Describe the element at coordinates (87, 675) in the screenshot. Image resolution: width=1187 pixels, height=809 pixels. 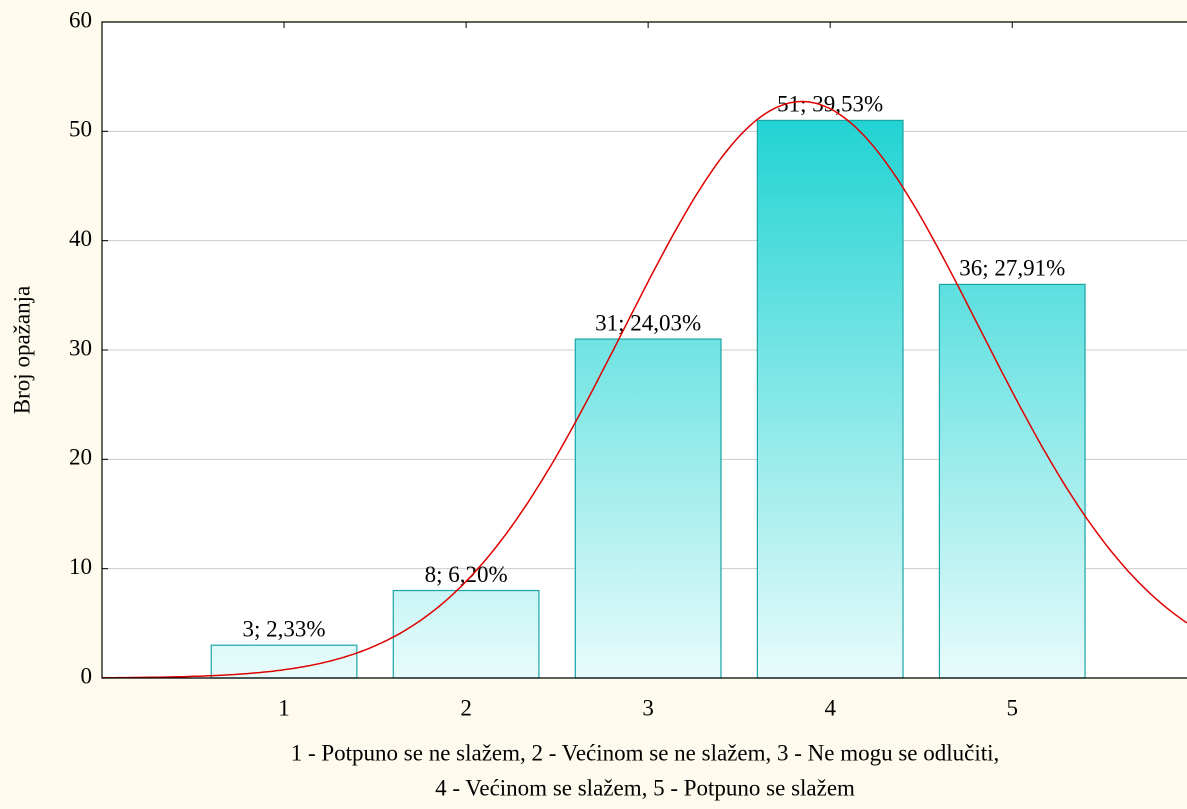
I see `y-tick-label: 0` at that location.